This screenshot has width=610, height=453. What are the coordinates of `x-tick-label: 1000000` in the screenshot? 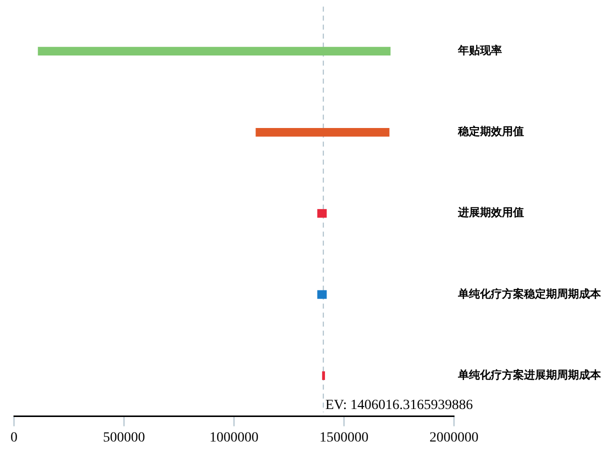 It's located at (234, 438).